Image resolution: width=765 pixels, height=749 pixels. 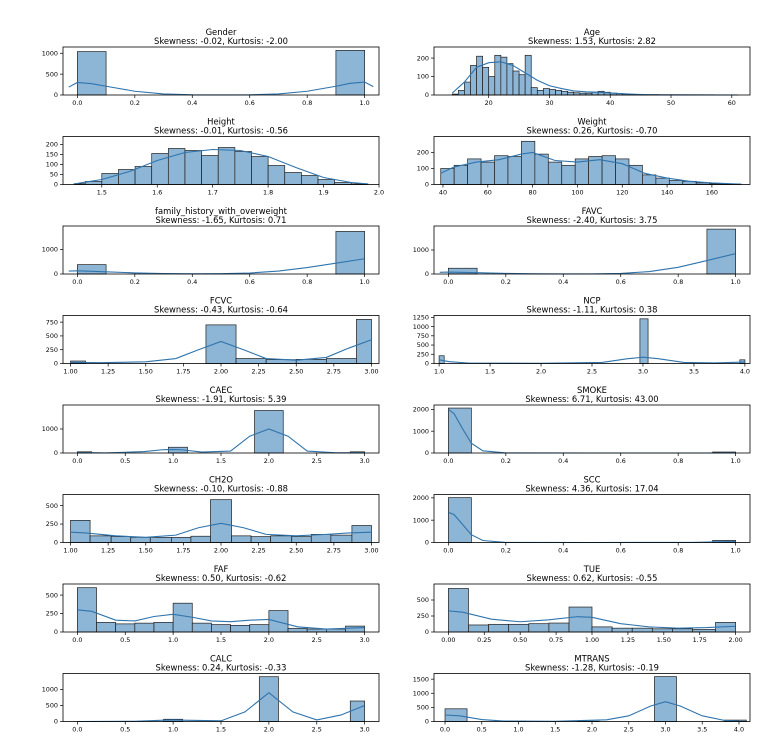 What do you see at coordinates (667, 193) in the screenshot?
I see `x-tick-label: 140` at bounding box center [667, 193].